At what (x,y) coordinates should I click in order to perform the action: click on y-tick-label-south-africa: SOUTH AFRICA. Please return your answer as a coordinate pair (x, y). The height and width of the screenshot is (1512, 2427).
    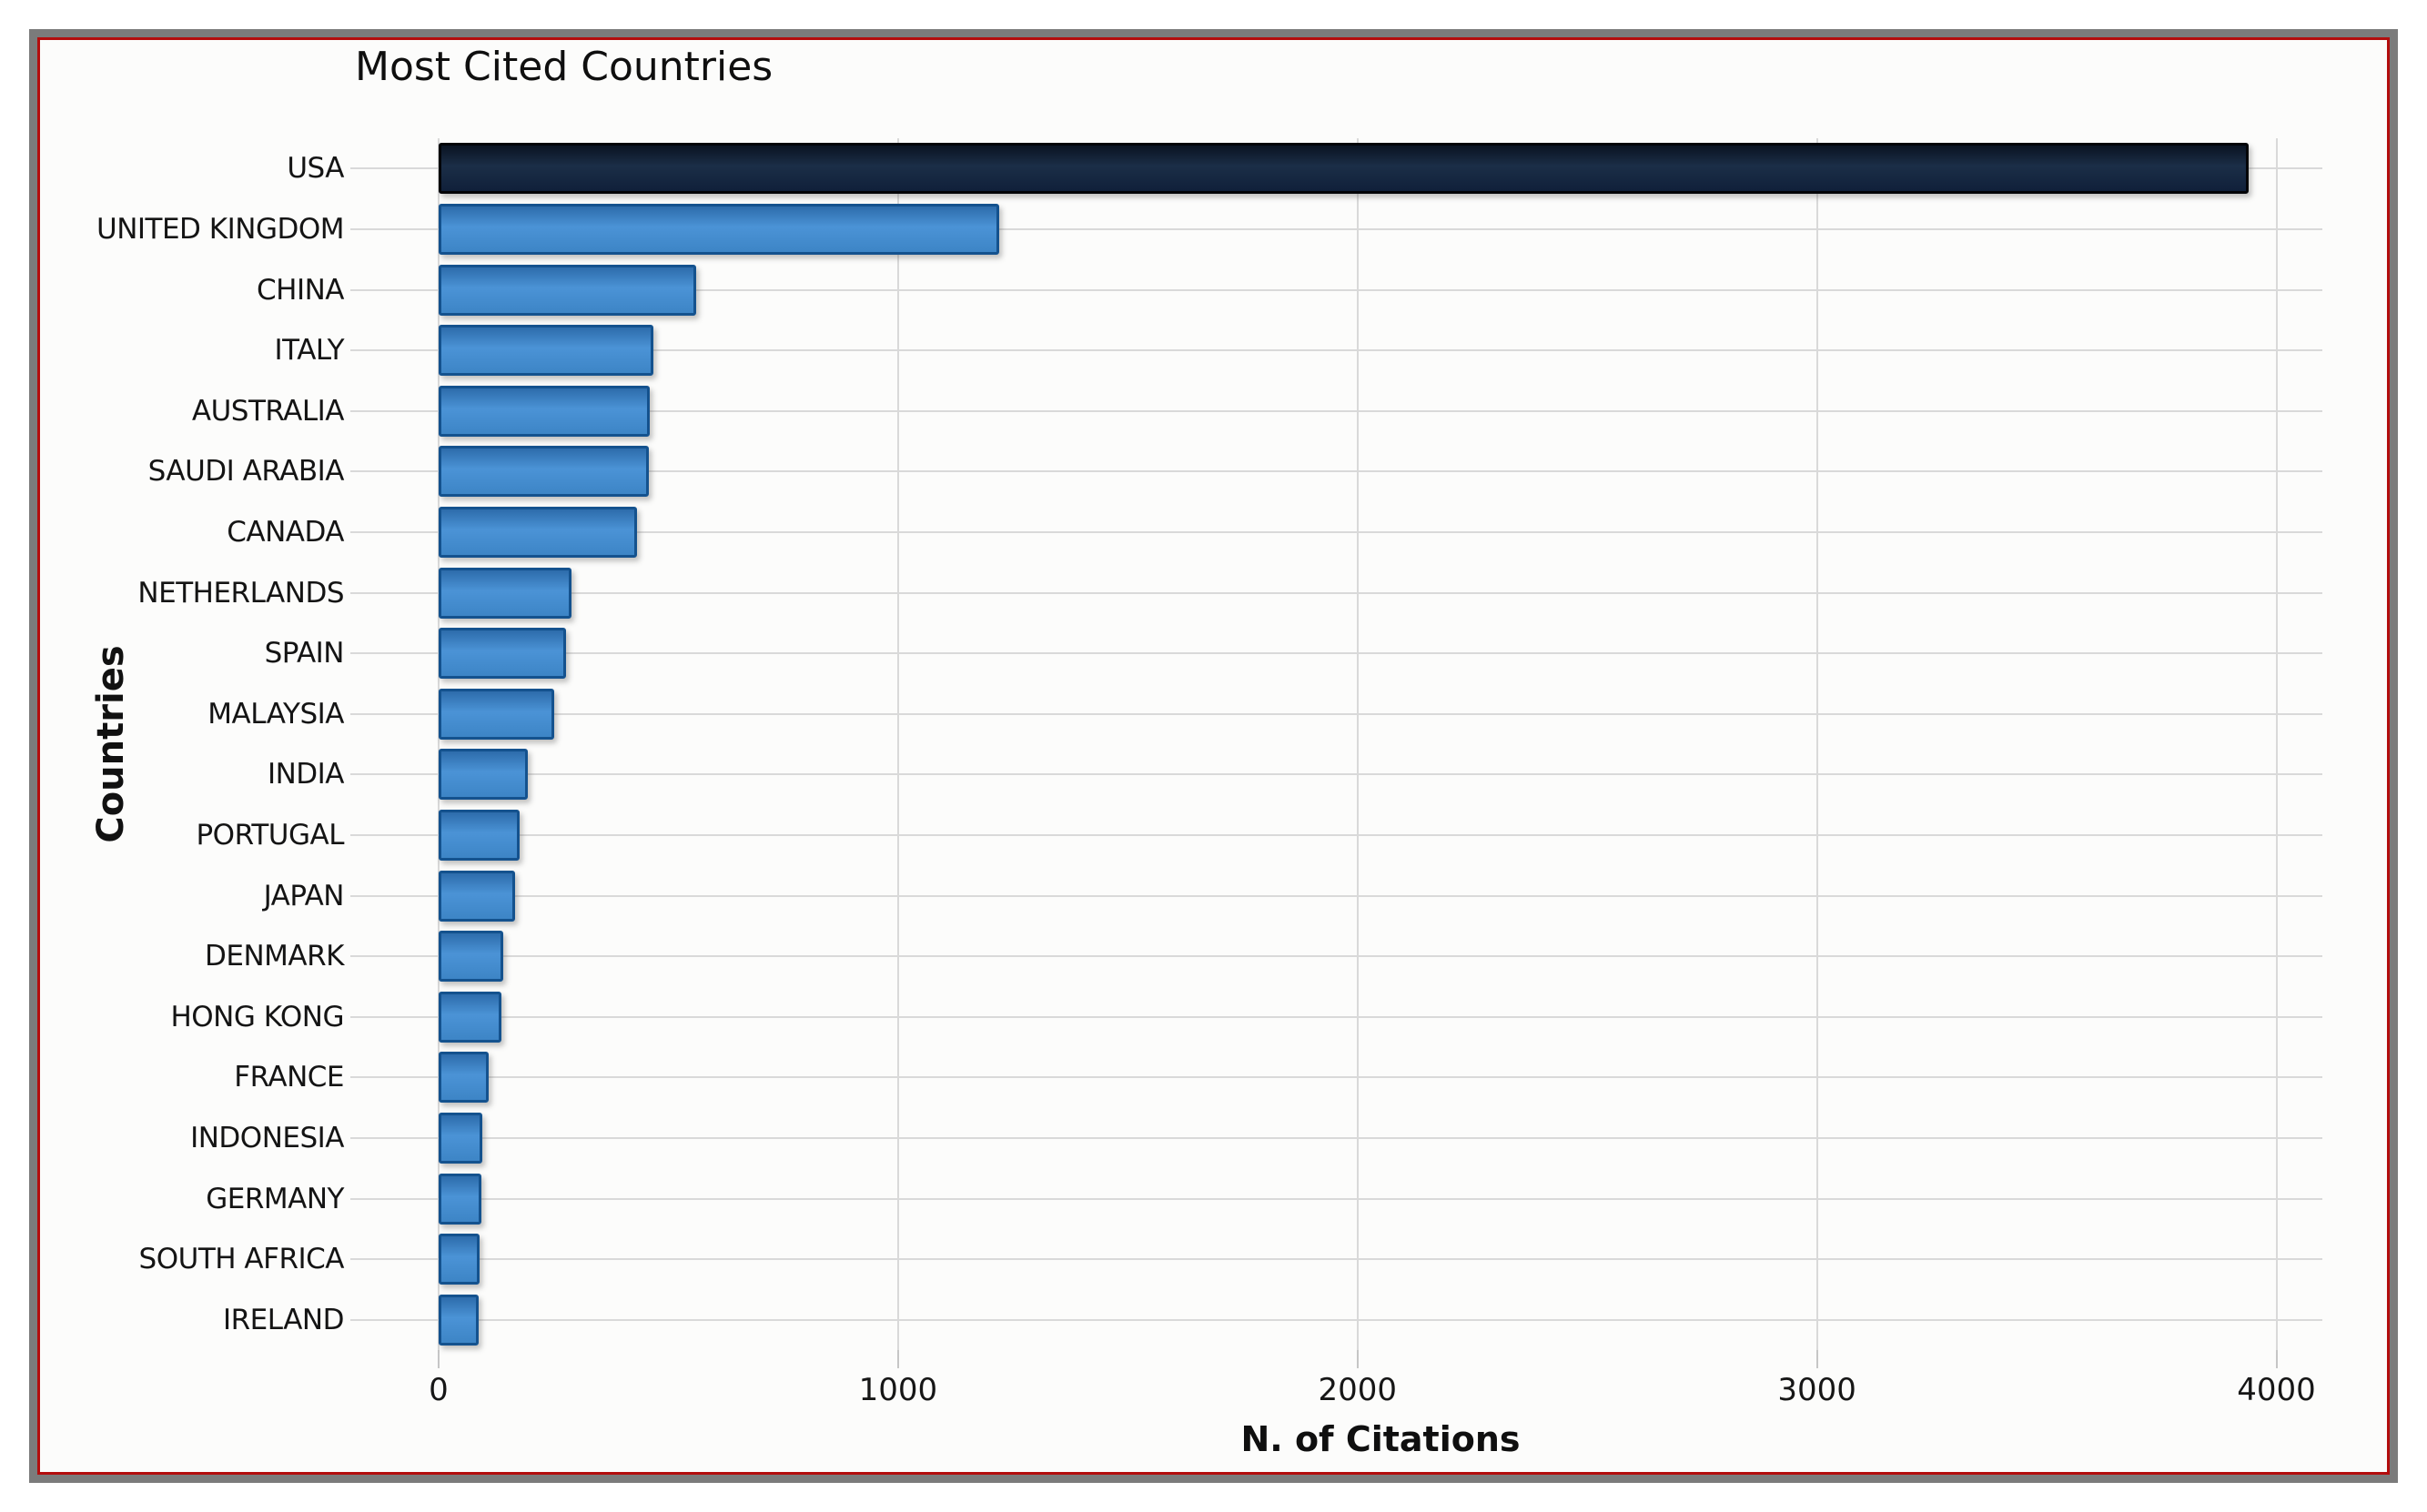
    Looking at the image, I should click on (242, 1259).